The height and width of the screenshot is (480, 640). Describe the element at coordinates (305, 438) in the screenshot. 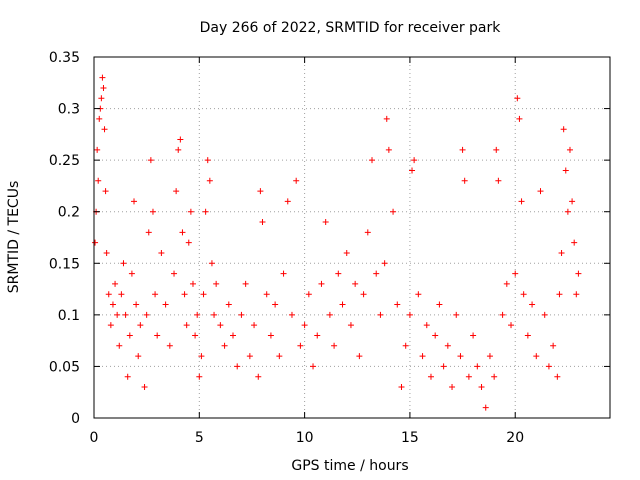

I see `x-tick-label: 10` at that location.